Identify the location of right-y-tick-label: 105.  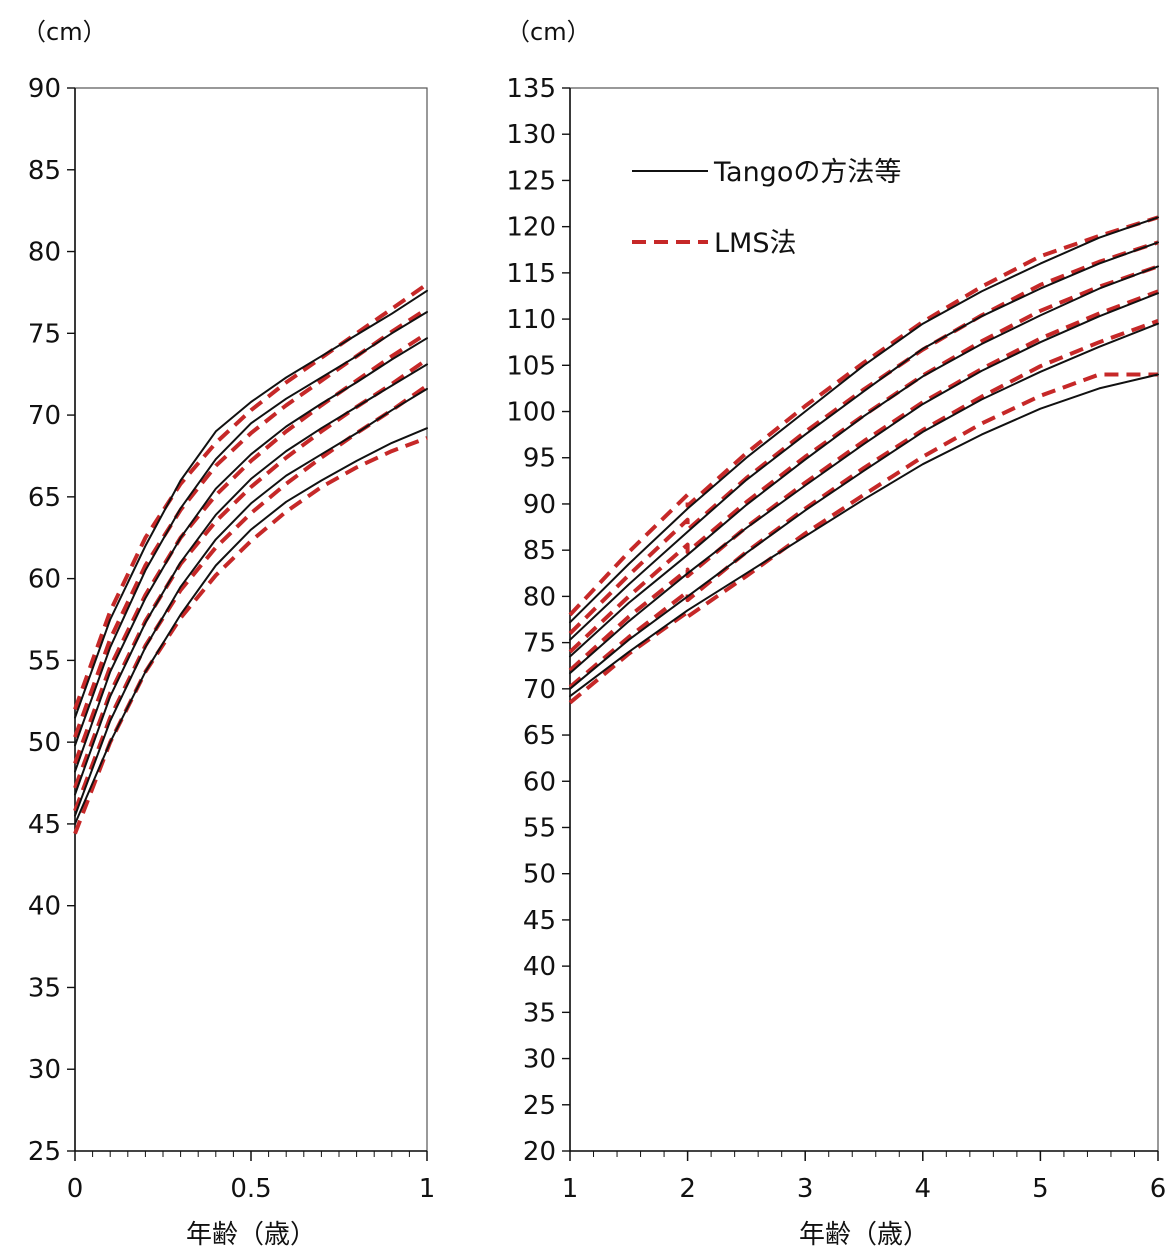
(531, 366).